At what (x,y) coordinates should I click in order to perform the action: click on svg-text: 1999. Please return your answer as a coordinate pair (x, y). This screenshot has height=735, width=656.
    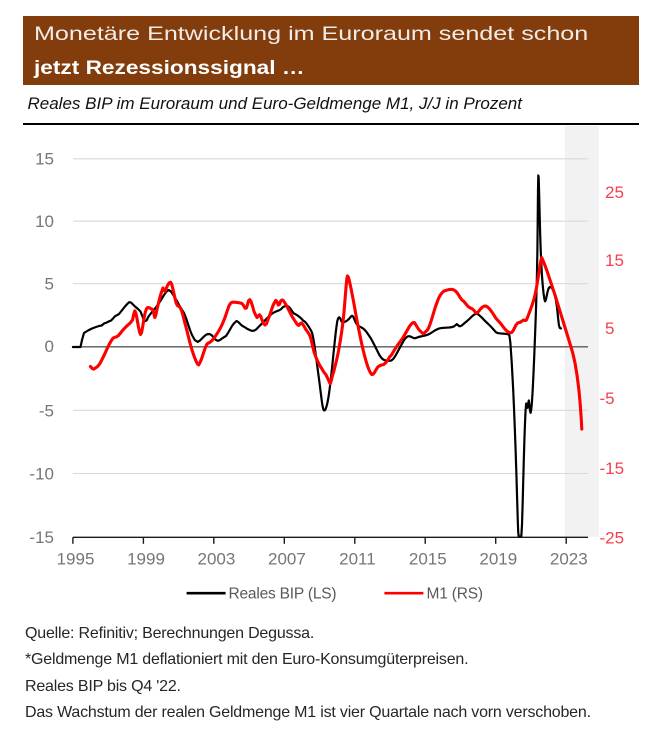
    Looking at the image, I should click on (146, 558).